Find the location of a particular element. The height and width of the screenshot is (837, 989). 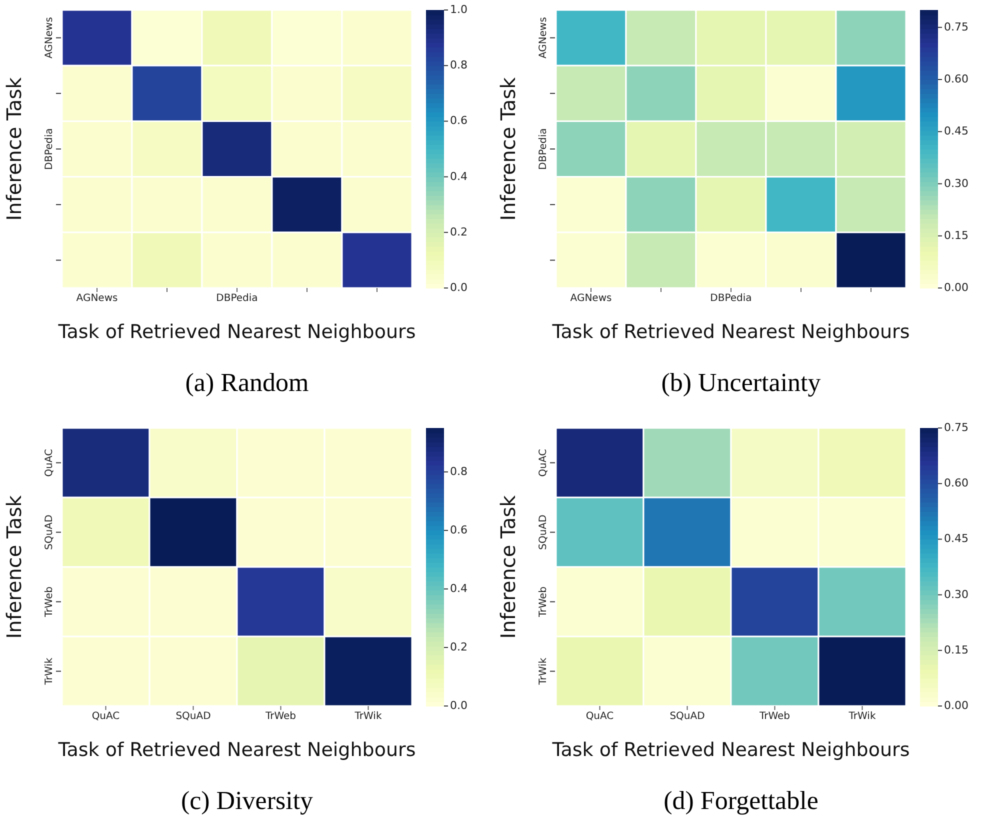

text: (b) Uncertainty is located at coordinates (741, 383).